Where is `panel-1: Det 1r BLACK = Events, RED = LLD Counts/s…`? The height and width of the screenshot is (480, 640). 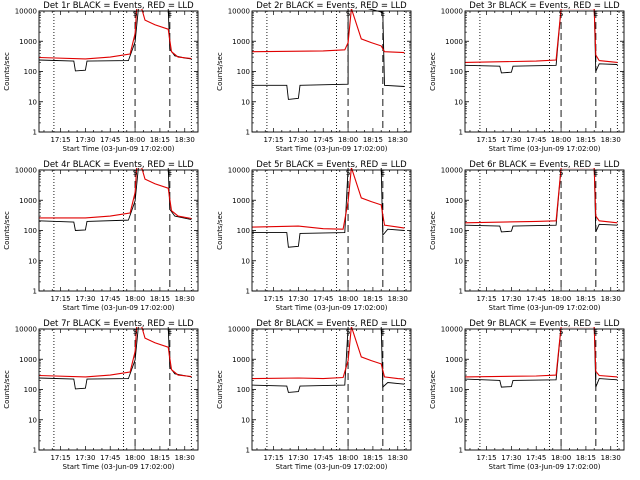 panel-1: Det 1r BLACK = Events, RED = LLD Counts/s… is located at coordinates (101, 77).